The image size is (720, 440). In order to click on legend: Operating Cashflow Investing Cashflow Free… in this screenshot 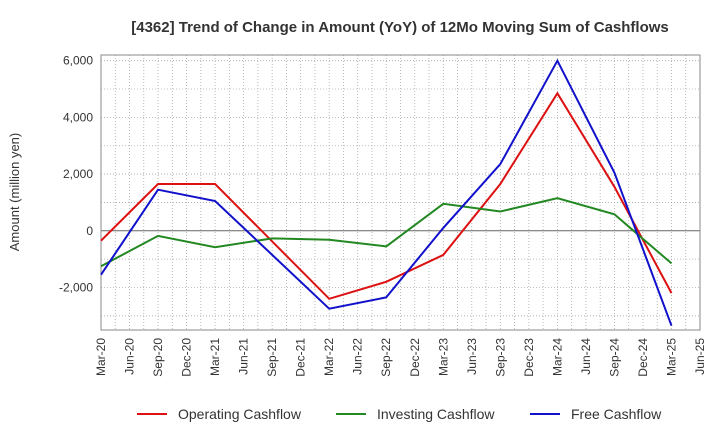, I will do `click(399, 414)`.